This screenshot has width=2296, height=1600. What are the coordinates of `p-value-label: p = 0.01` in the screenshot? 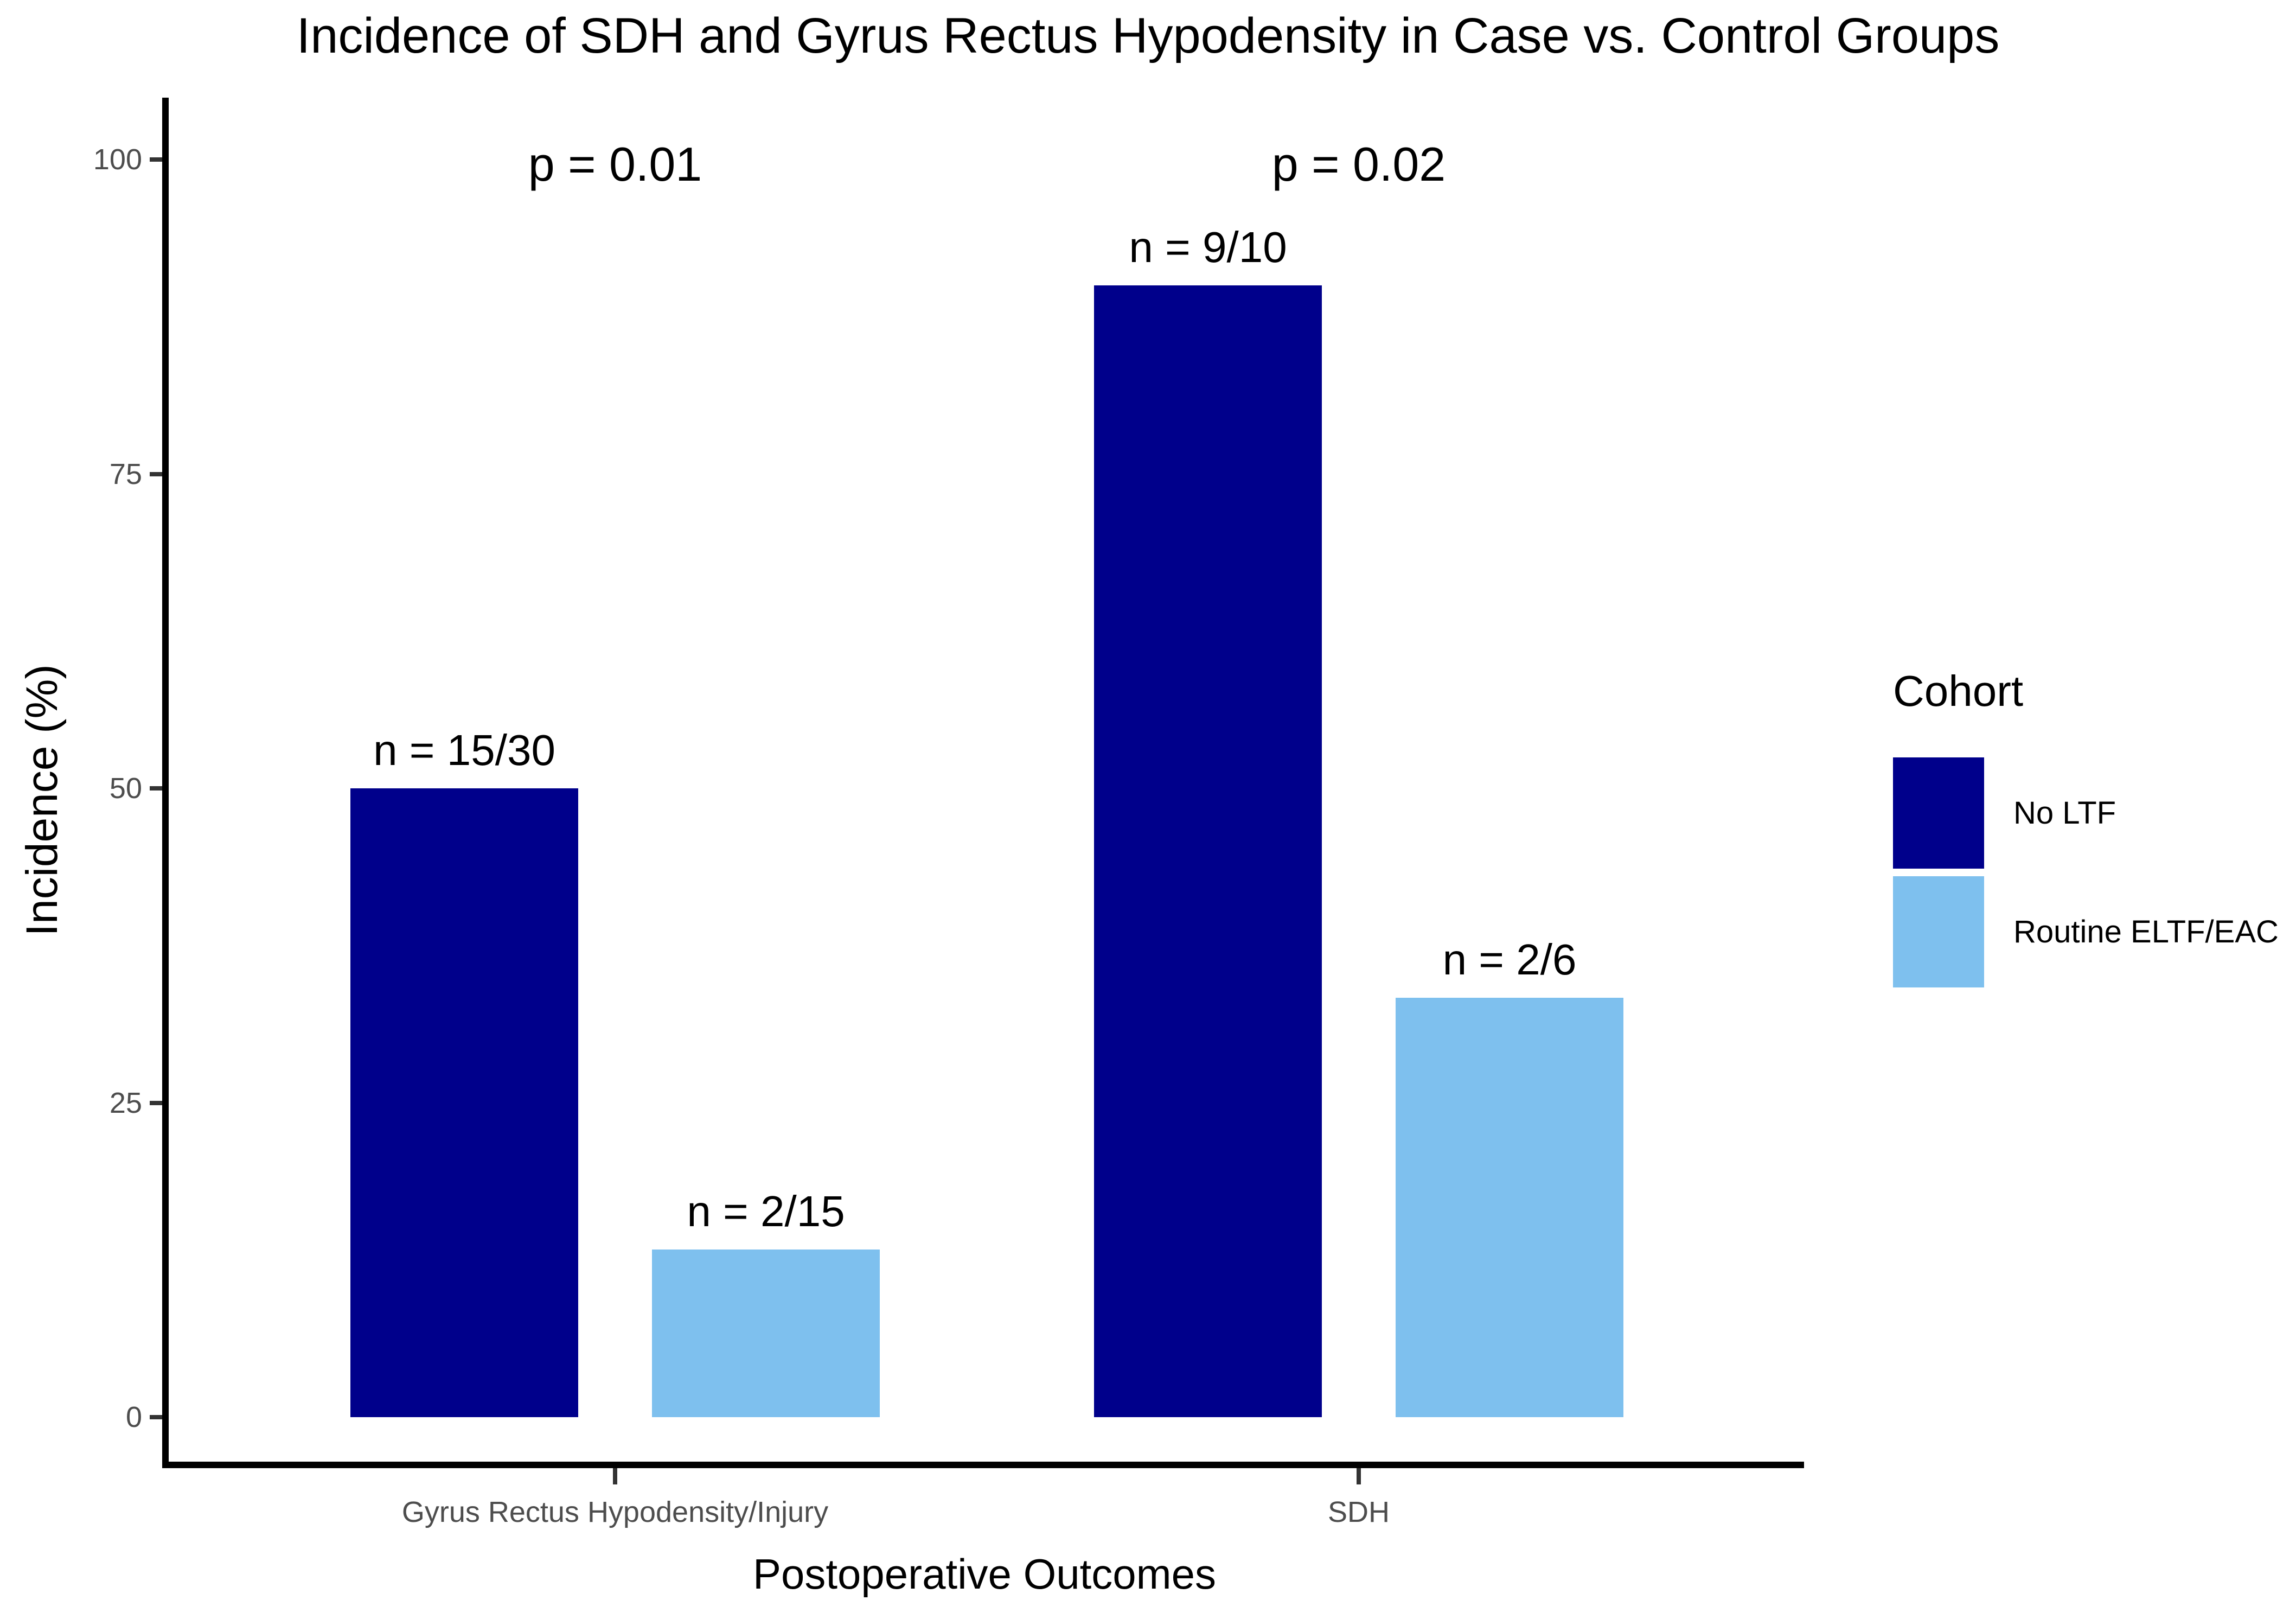 It's located at (615, 164).